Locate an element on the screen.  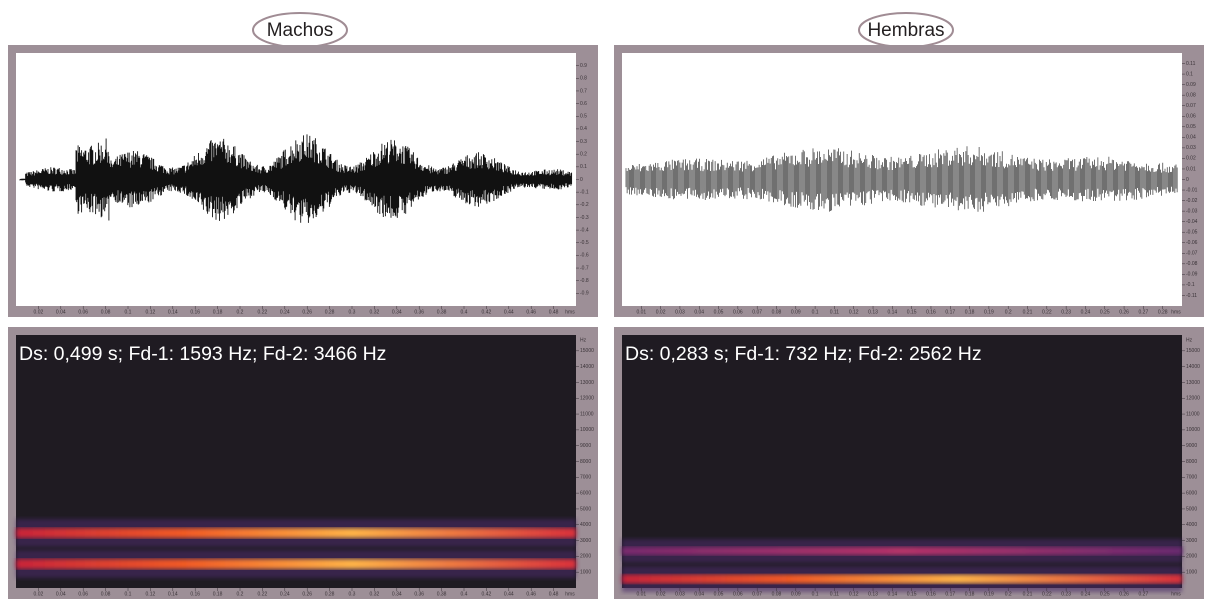
y-tick-label: 0.2 is located at coordinates (583, 155).